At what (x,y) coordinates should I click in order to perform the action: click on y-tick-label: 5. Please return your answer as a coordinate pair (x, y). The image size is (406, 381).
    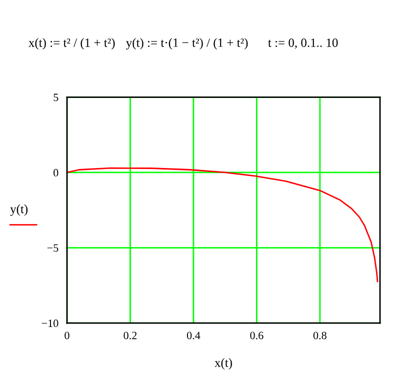
    Looking at the image, I should click on (56, 98).